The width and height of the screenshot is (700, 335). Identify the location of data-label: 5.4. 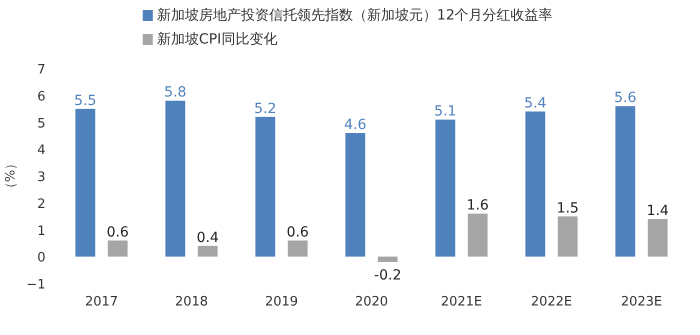
(535, 103).